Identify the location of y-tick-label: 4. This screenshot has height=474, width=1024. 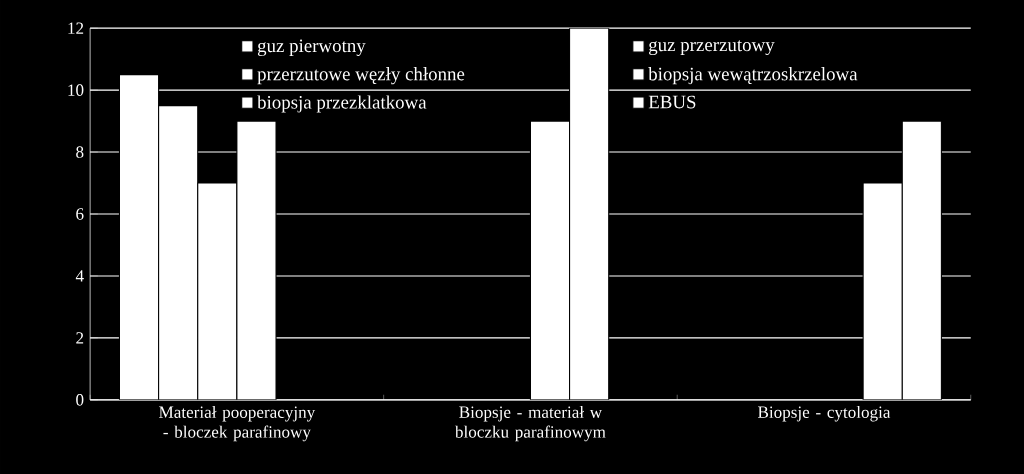
(79, 276).